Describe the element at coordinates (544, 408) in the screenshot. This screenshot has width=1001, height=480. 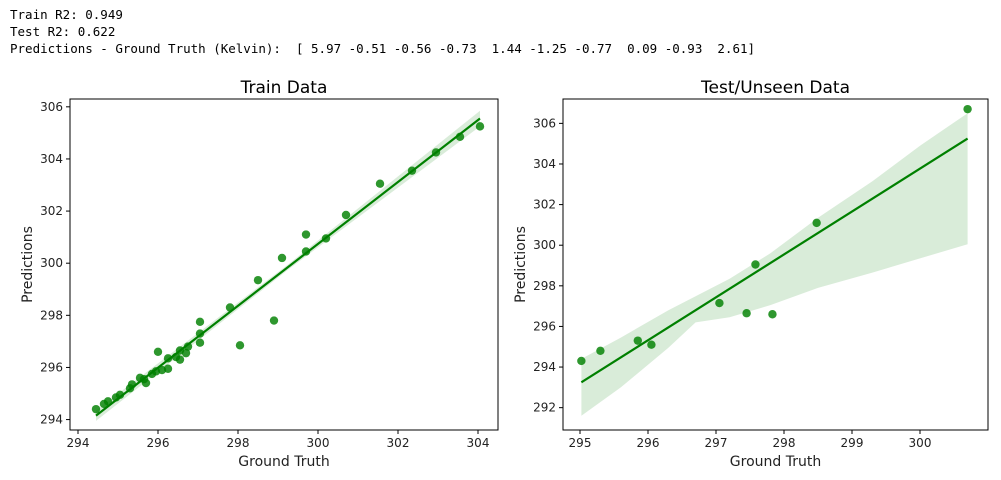
I see `y-tick-label: 292` at that location.